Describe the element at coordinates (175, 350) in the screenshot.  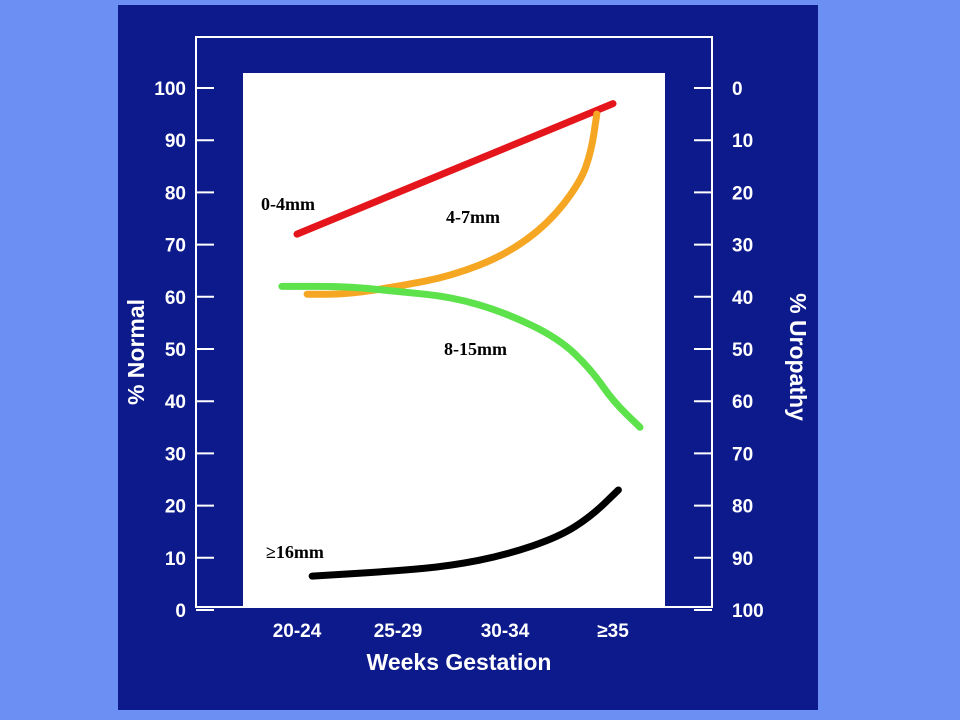
I see `y-tick-label: 50` at that location.